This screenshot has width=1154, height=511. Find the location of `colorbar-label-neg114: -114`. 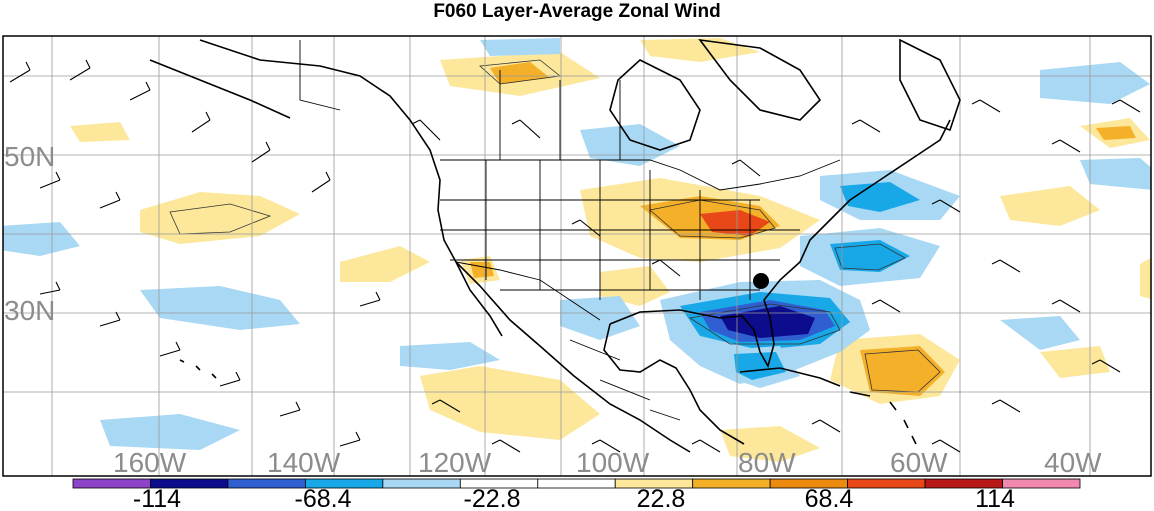

colorbar-label-neg114: -114 is located at coordinates (157, 498).